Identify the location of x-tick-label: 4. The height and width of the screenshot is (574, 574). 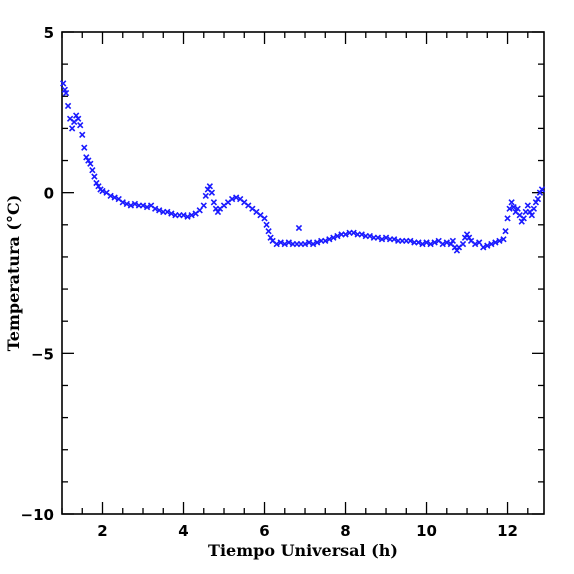
(183, 531).